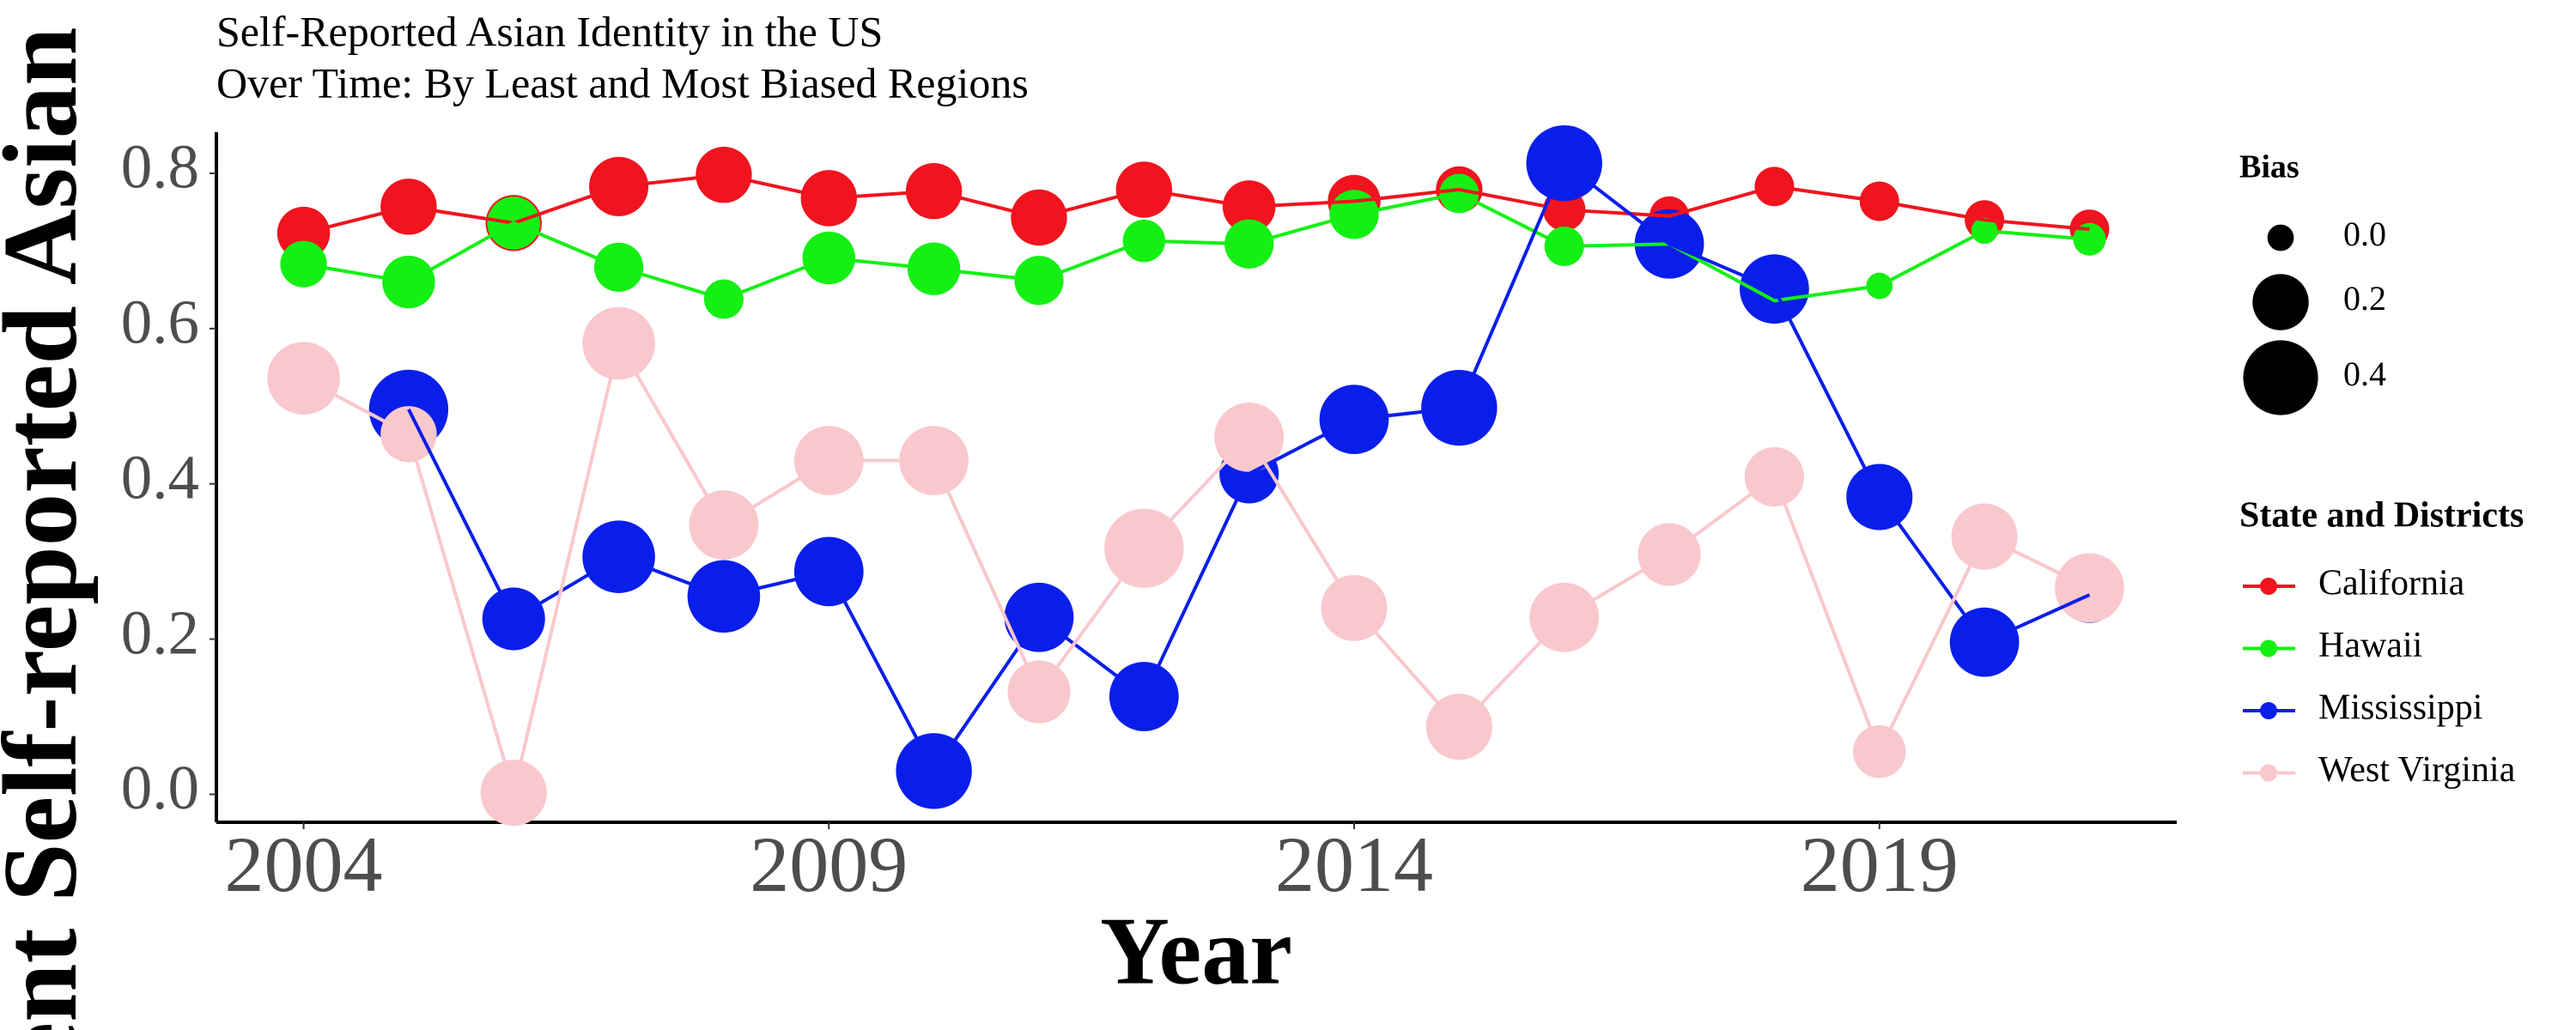 The width and height of the screenshot is (2576, 1030). Describe the element at coordinates (160, 787) in the screenshot. I see `y-tick-label: 0.0` at that location.